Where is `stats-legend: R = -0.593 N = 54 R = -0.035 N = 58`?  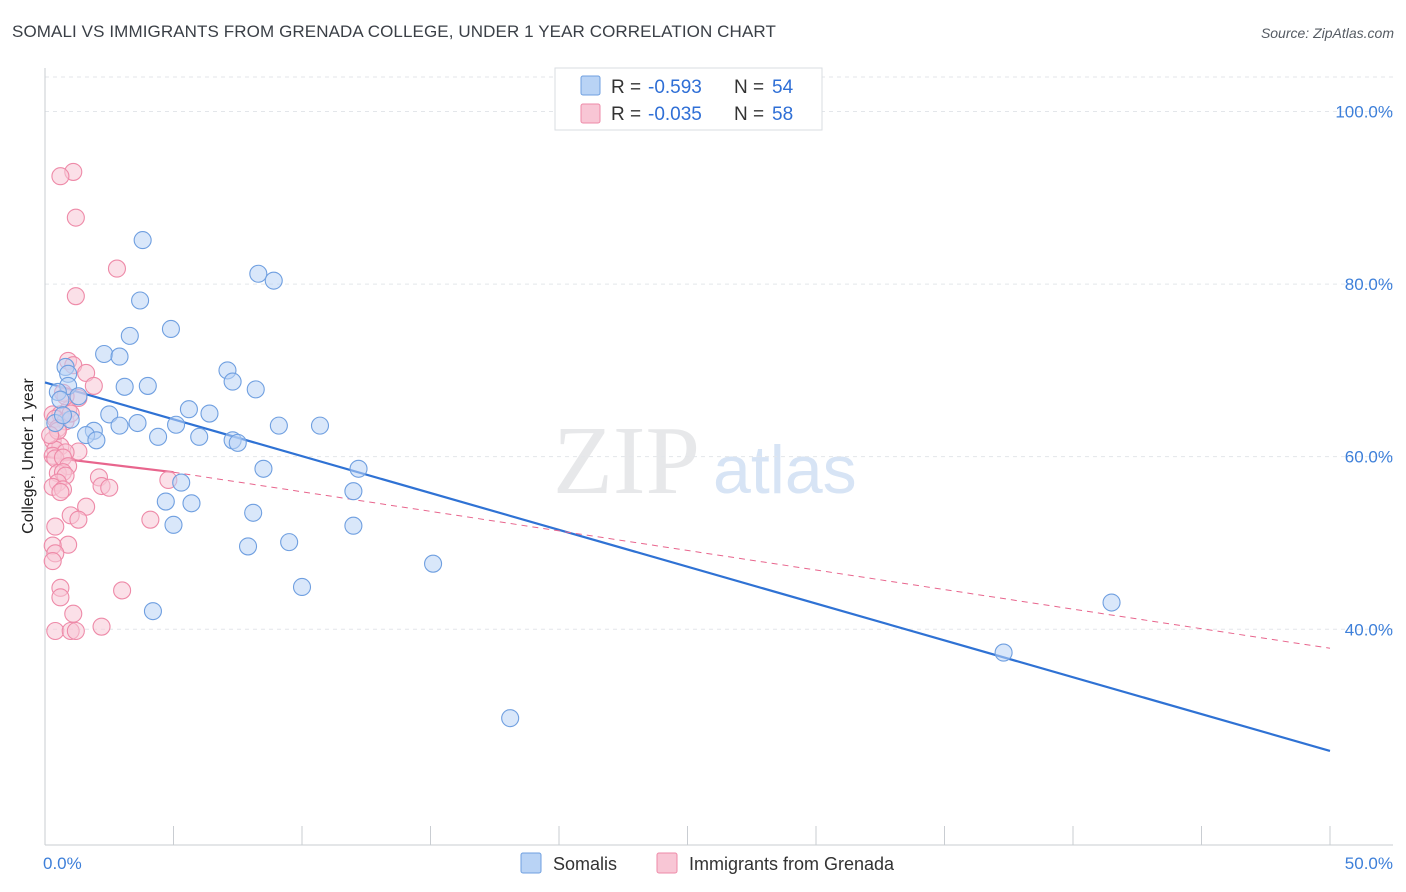 stats-legend: R = -0.593 N = 54 R = -0.035 N = 58 is located at coordinates (688, 99).